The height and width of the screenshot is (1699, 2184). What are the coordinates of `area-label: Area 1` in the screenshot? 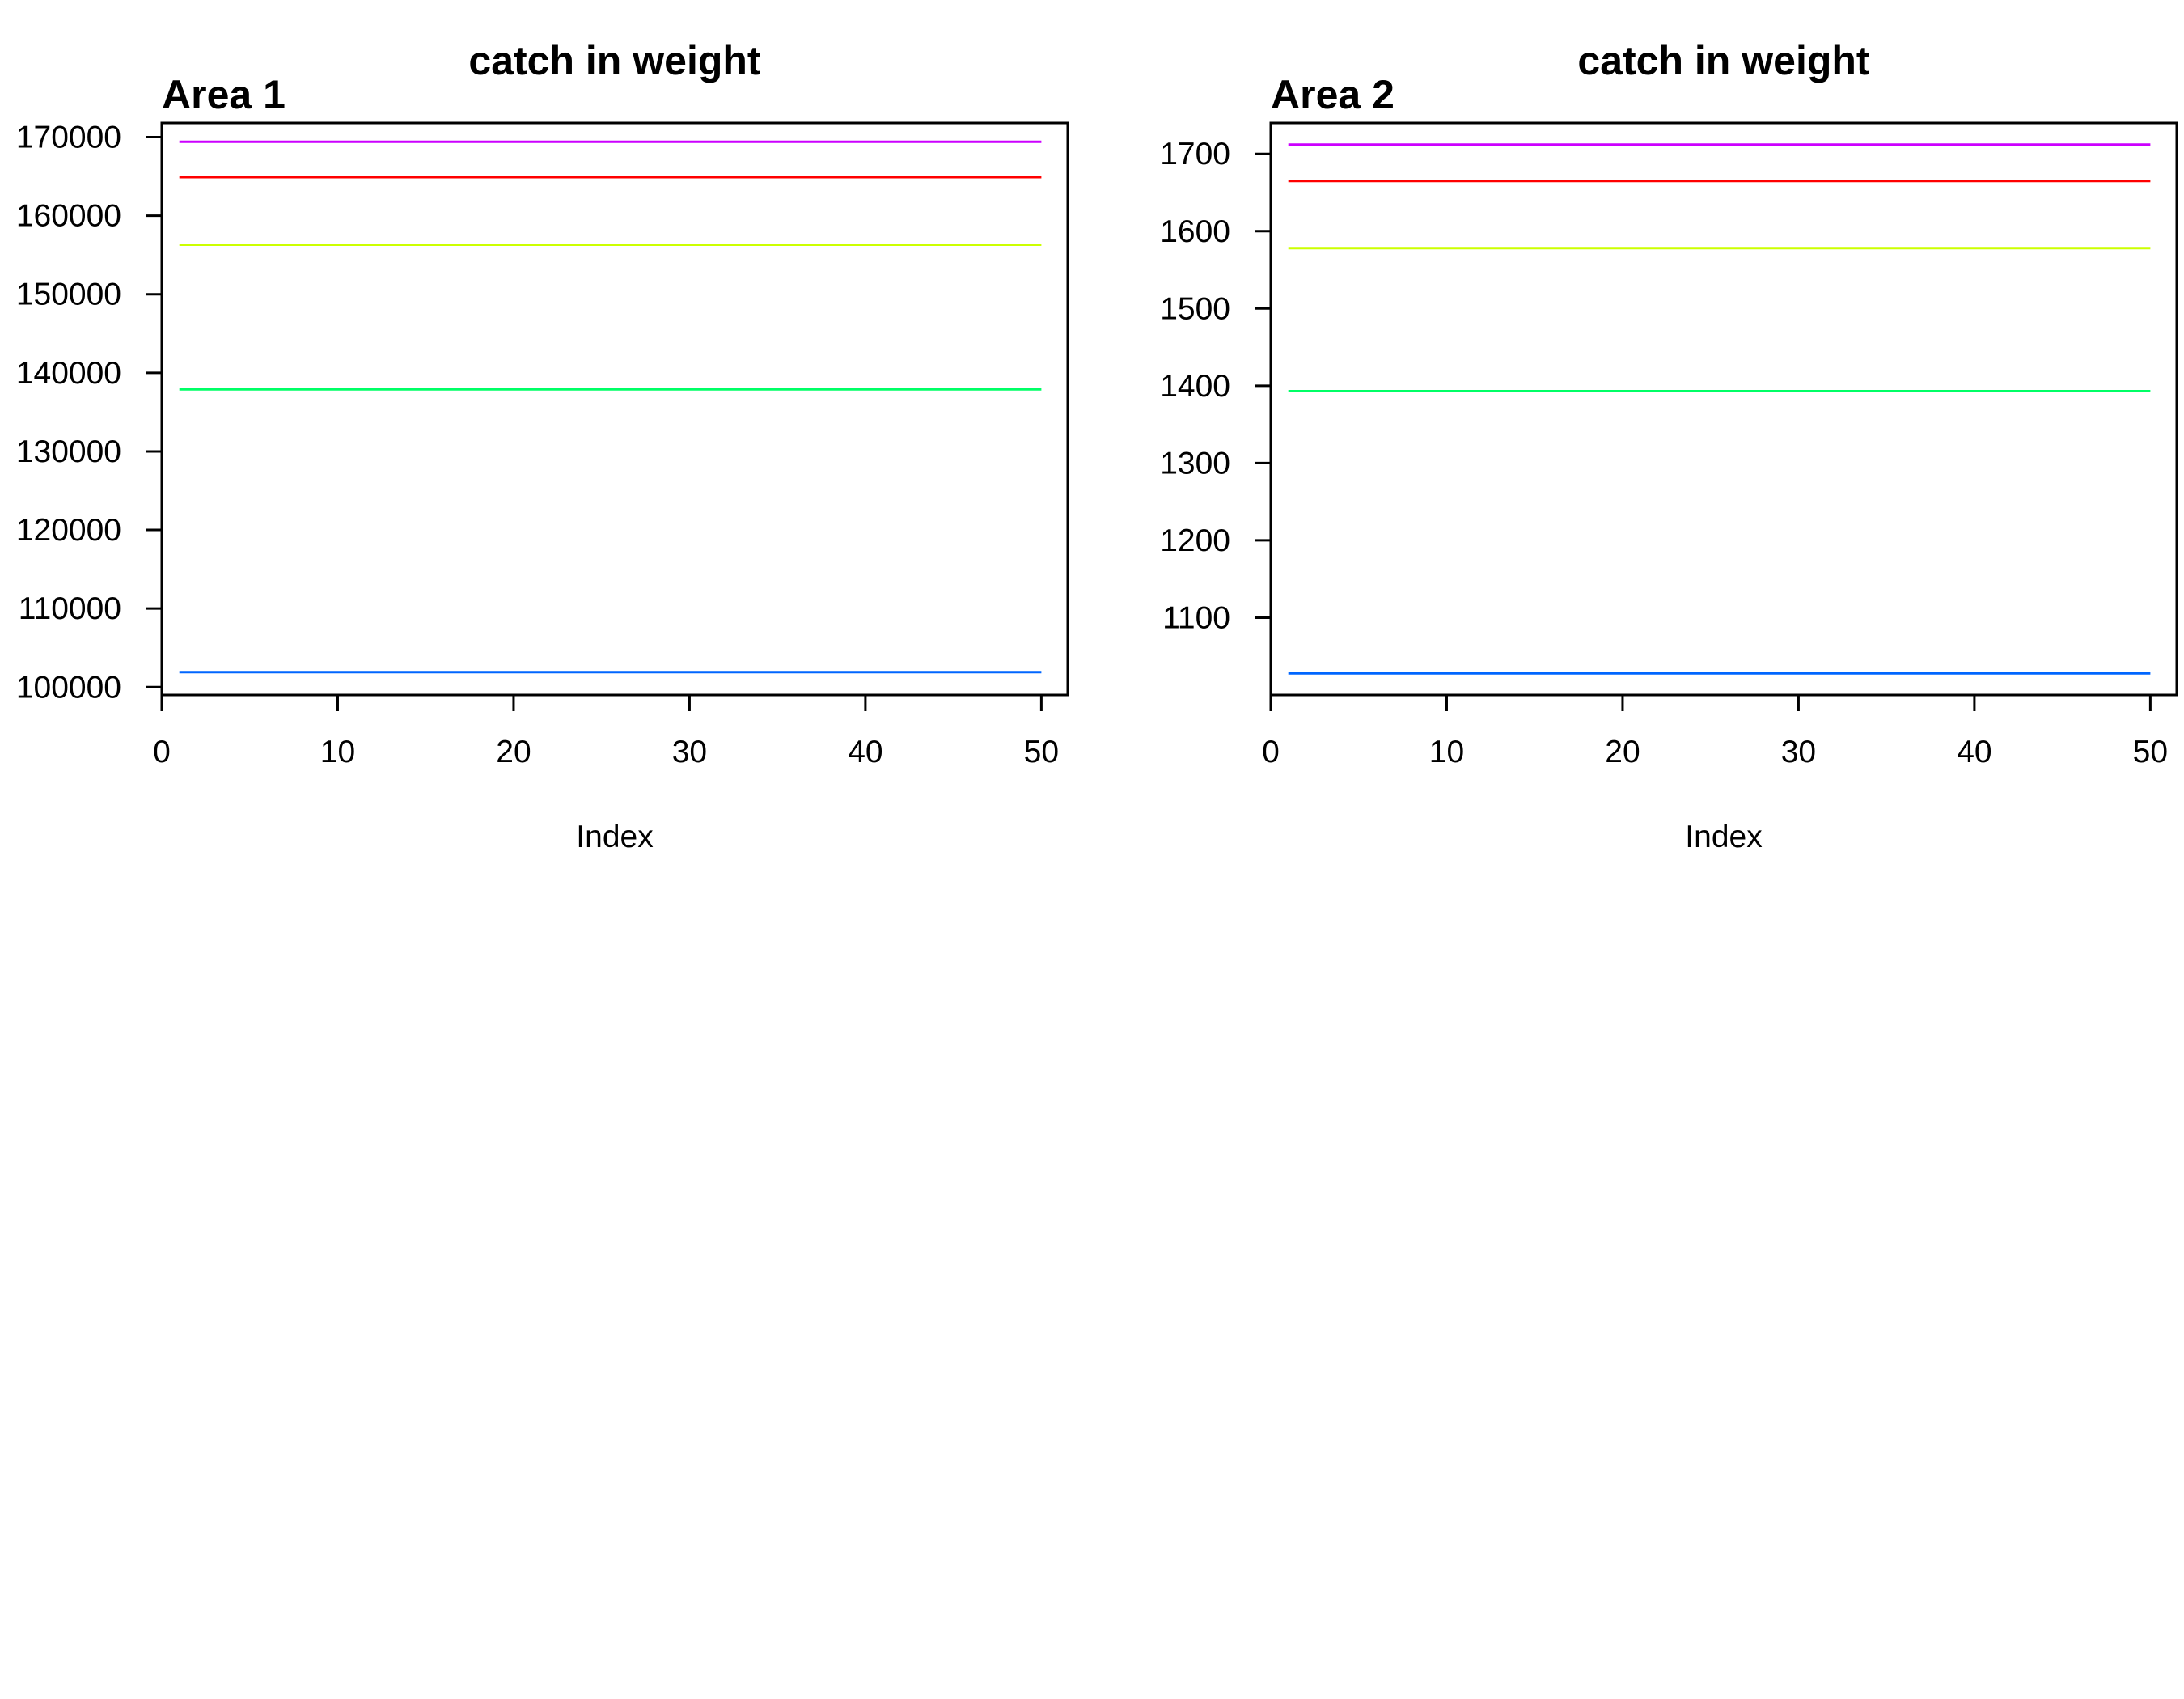 It's located at (224, 94).